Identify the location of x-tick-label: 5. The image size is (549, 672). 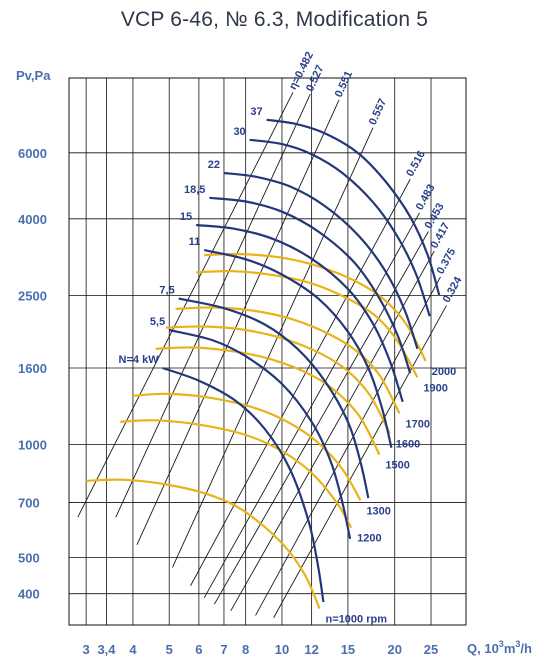
(169, 649).